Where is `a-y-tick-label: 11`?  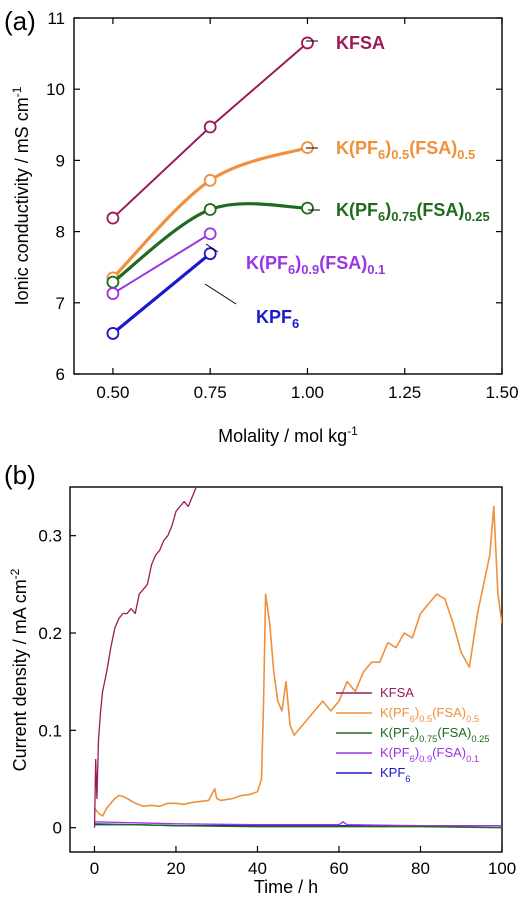
a-y-tick-label: 11 is located at coordinates (56, 18).